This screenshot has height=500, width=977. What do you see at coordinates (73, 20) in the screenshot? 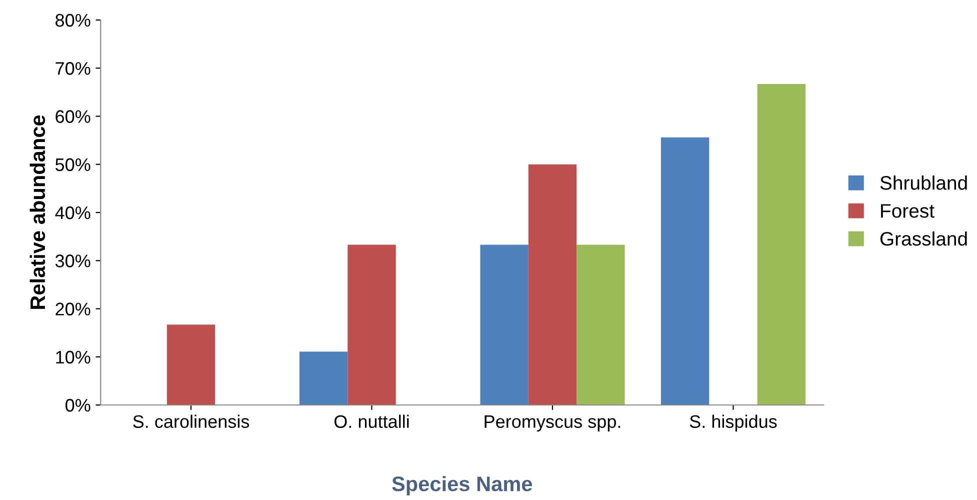
I see `y-tick-label: 80%` at bounding box center [73, 20].